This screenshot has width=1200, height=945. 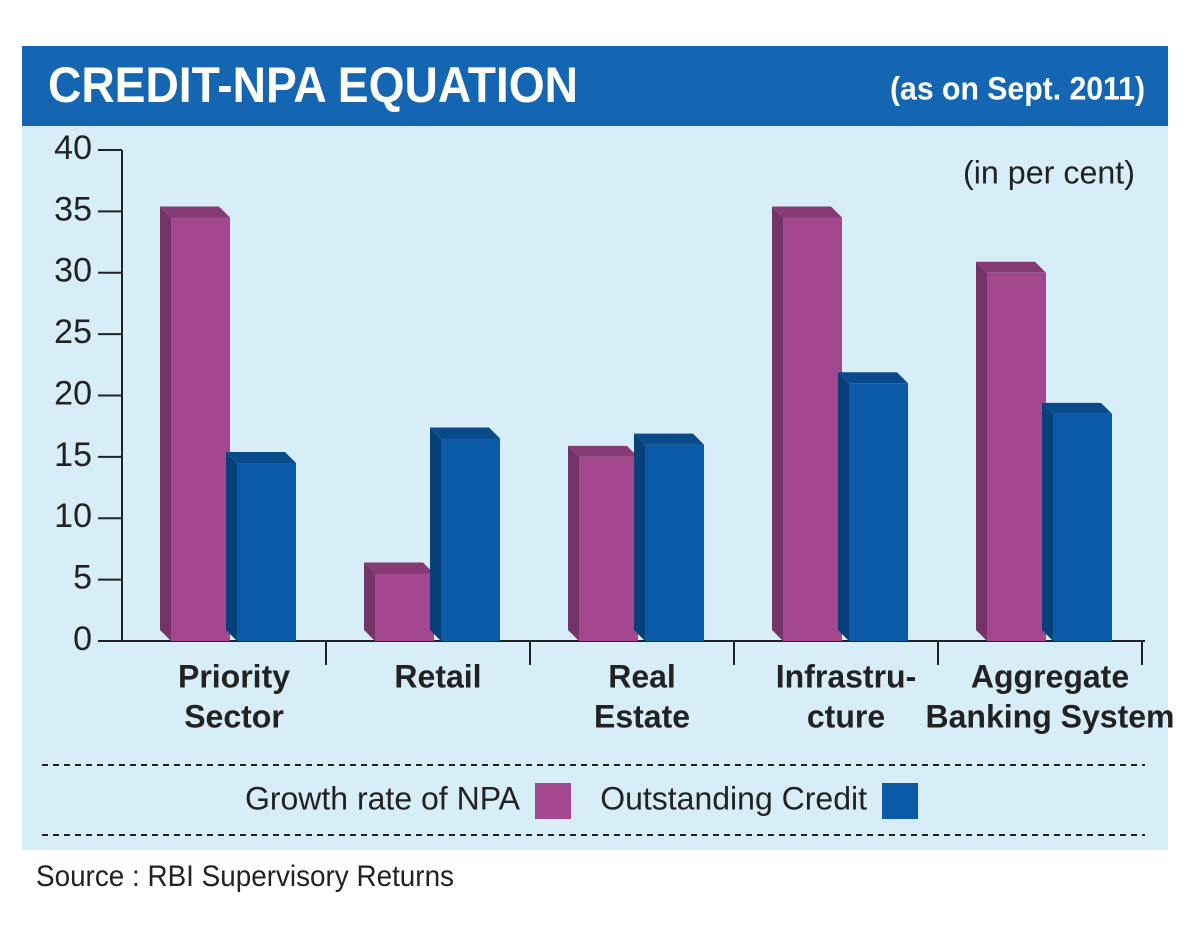 I want to click on y-tick-label: 0, so click(x=82, y=639).